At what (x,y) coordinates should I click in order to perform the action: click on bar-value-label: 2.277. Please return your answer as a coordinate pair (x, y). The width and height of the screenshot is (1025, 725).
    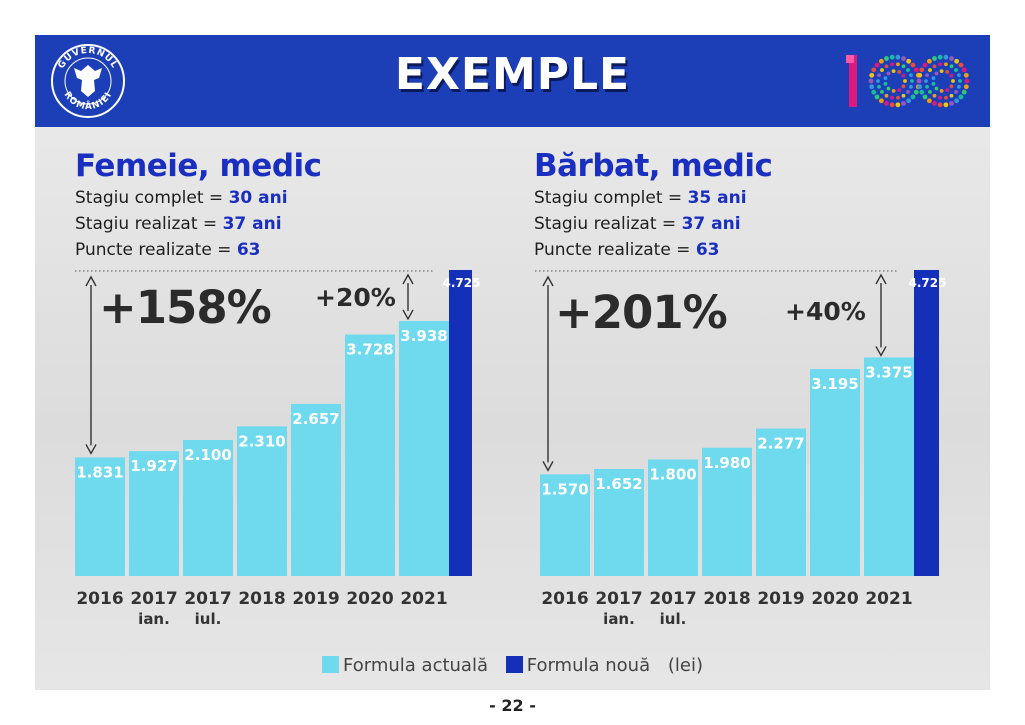
    Looking at the image, I should click on (780, 444).